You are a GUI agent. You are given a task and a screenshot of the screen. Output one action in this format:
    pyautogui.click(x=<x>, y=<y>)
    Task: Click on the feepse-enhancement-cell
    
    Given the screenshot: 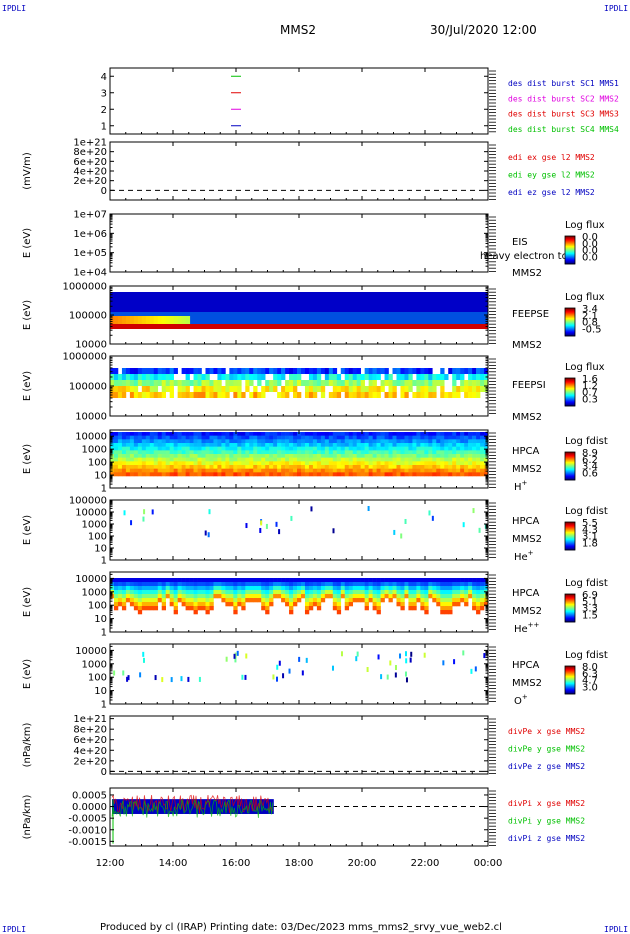 What is the action you would take?
    pyautogui.click(x=160, y=320)
    